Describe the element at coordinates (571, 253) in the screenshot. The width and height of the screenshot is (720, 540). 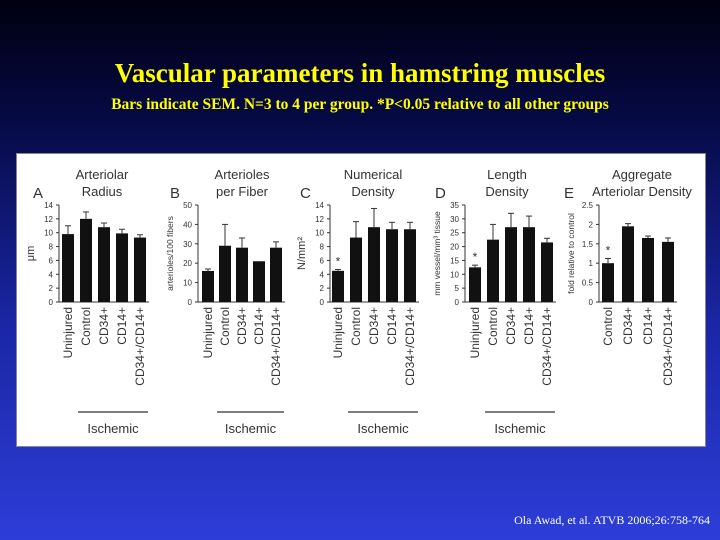
I see `y-axis-label: fold relative to control` at that location.